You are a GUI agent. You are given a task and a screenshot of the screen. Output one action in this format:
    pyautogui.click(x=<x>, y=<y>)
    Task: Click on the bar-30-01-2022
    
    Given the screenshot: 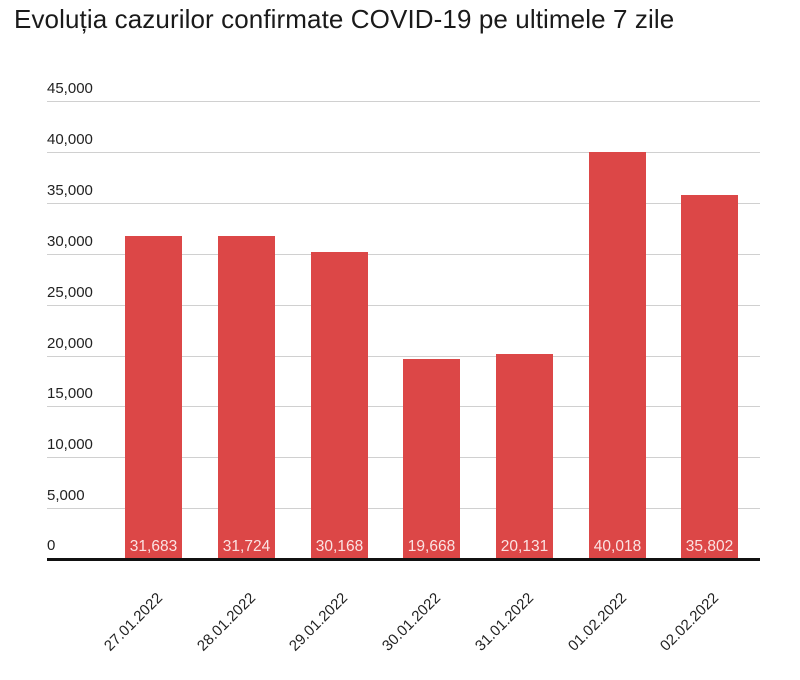 What is the action you would take?
    pyautogui.click(x=431, y=459)
    